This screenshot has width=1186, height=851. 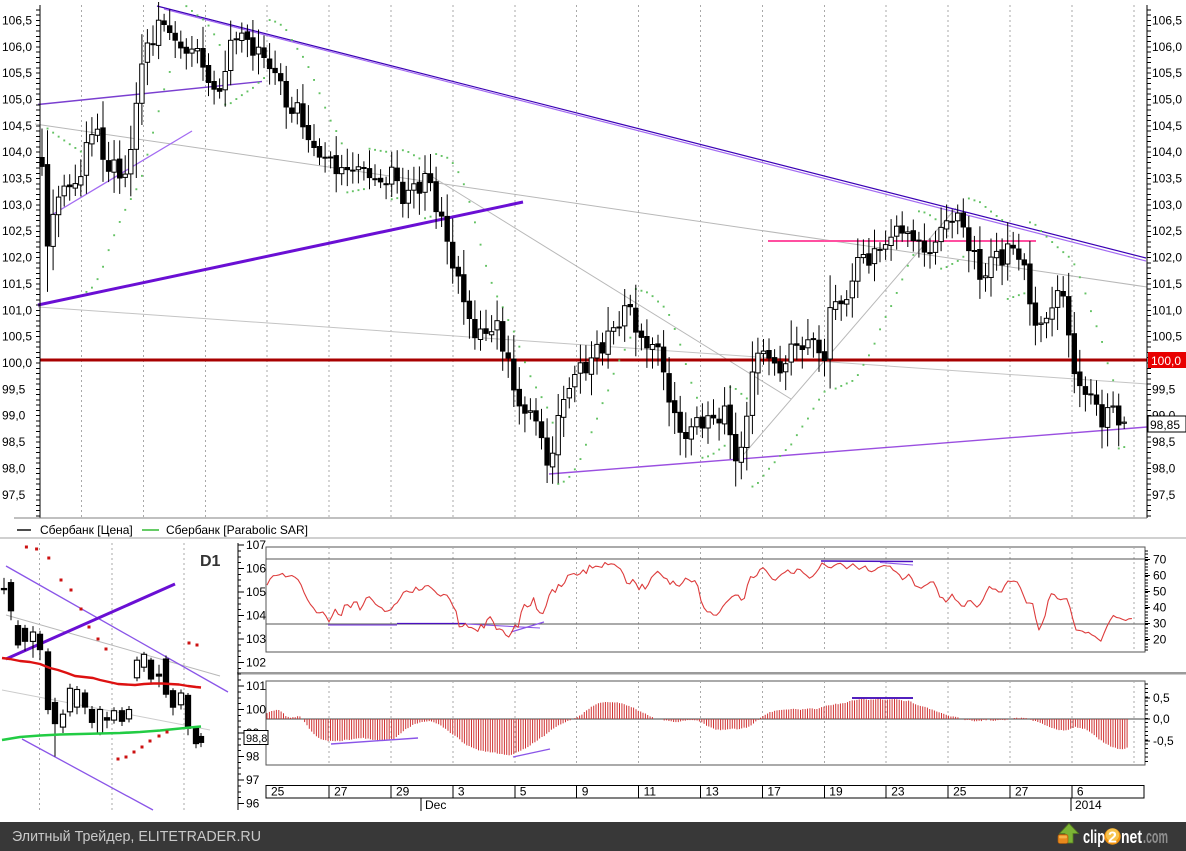 What do you see at coordinates (1112, 838) in the screenshot?
I see `svg-text: 2` at bounding box center [1112, 838].